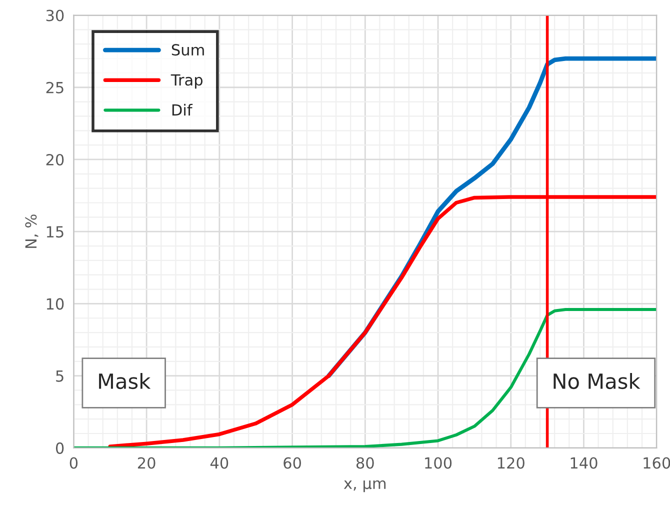  Describe the element at coordinates (125, 381) in the screenshot. I see `annotation: Mask` at that location.